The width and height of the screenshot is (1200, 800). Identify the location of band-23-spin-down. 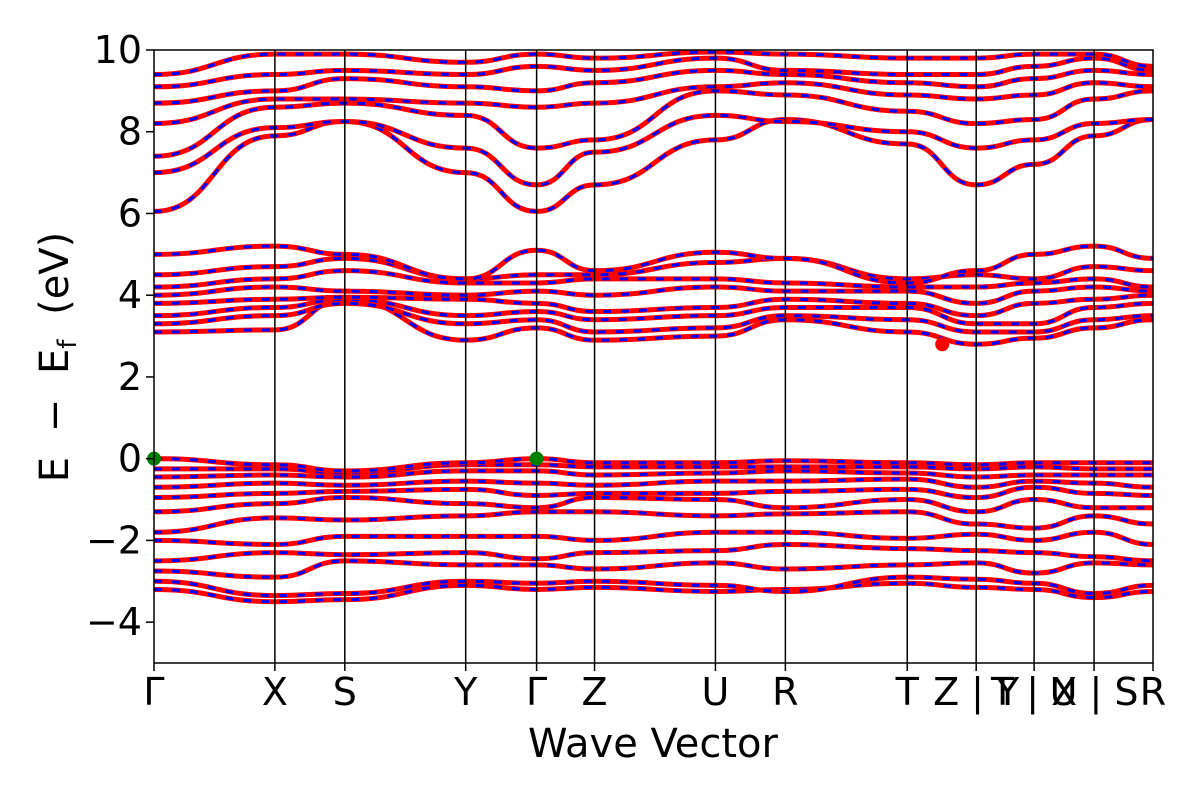
(653, 103).